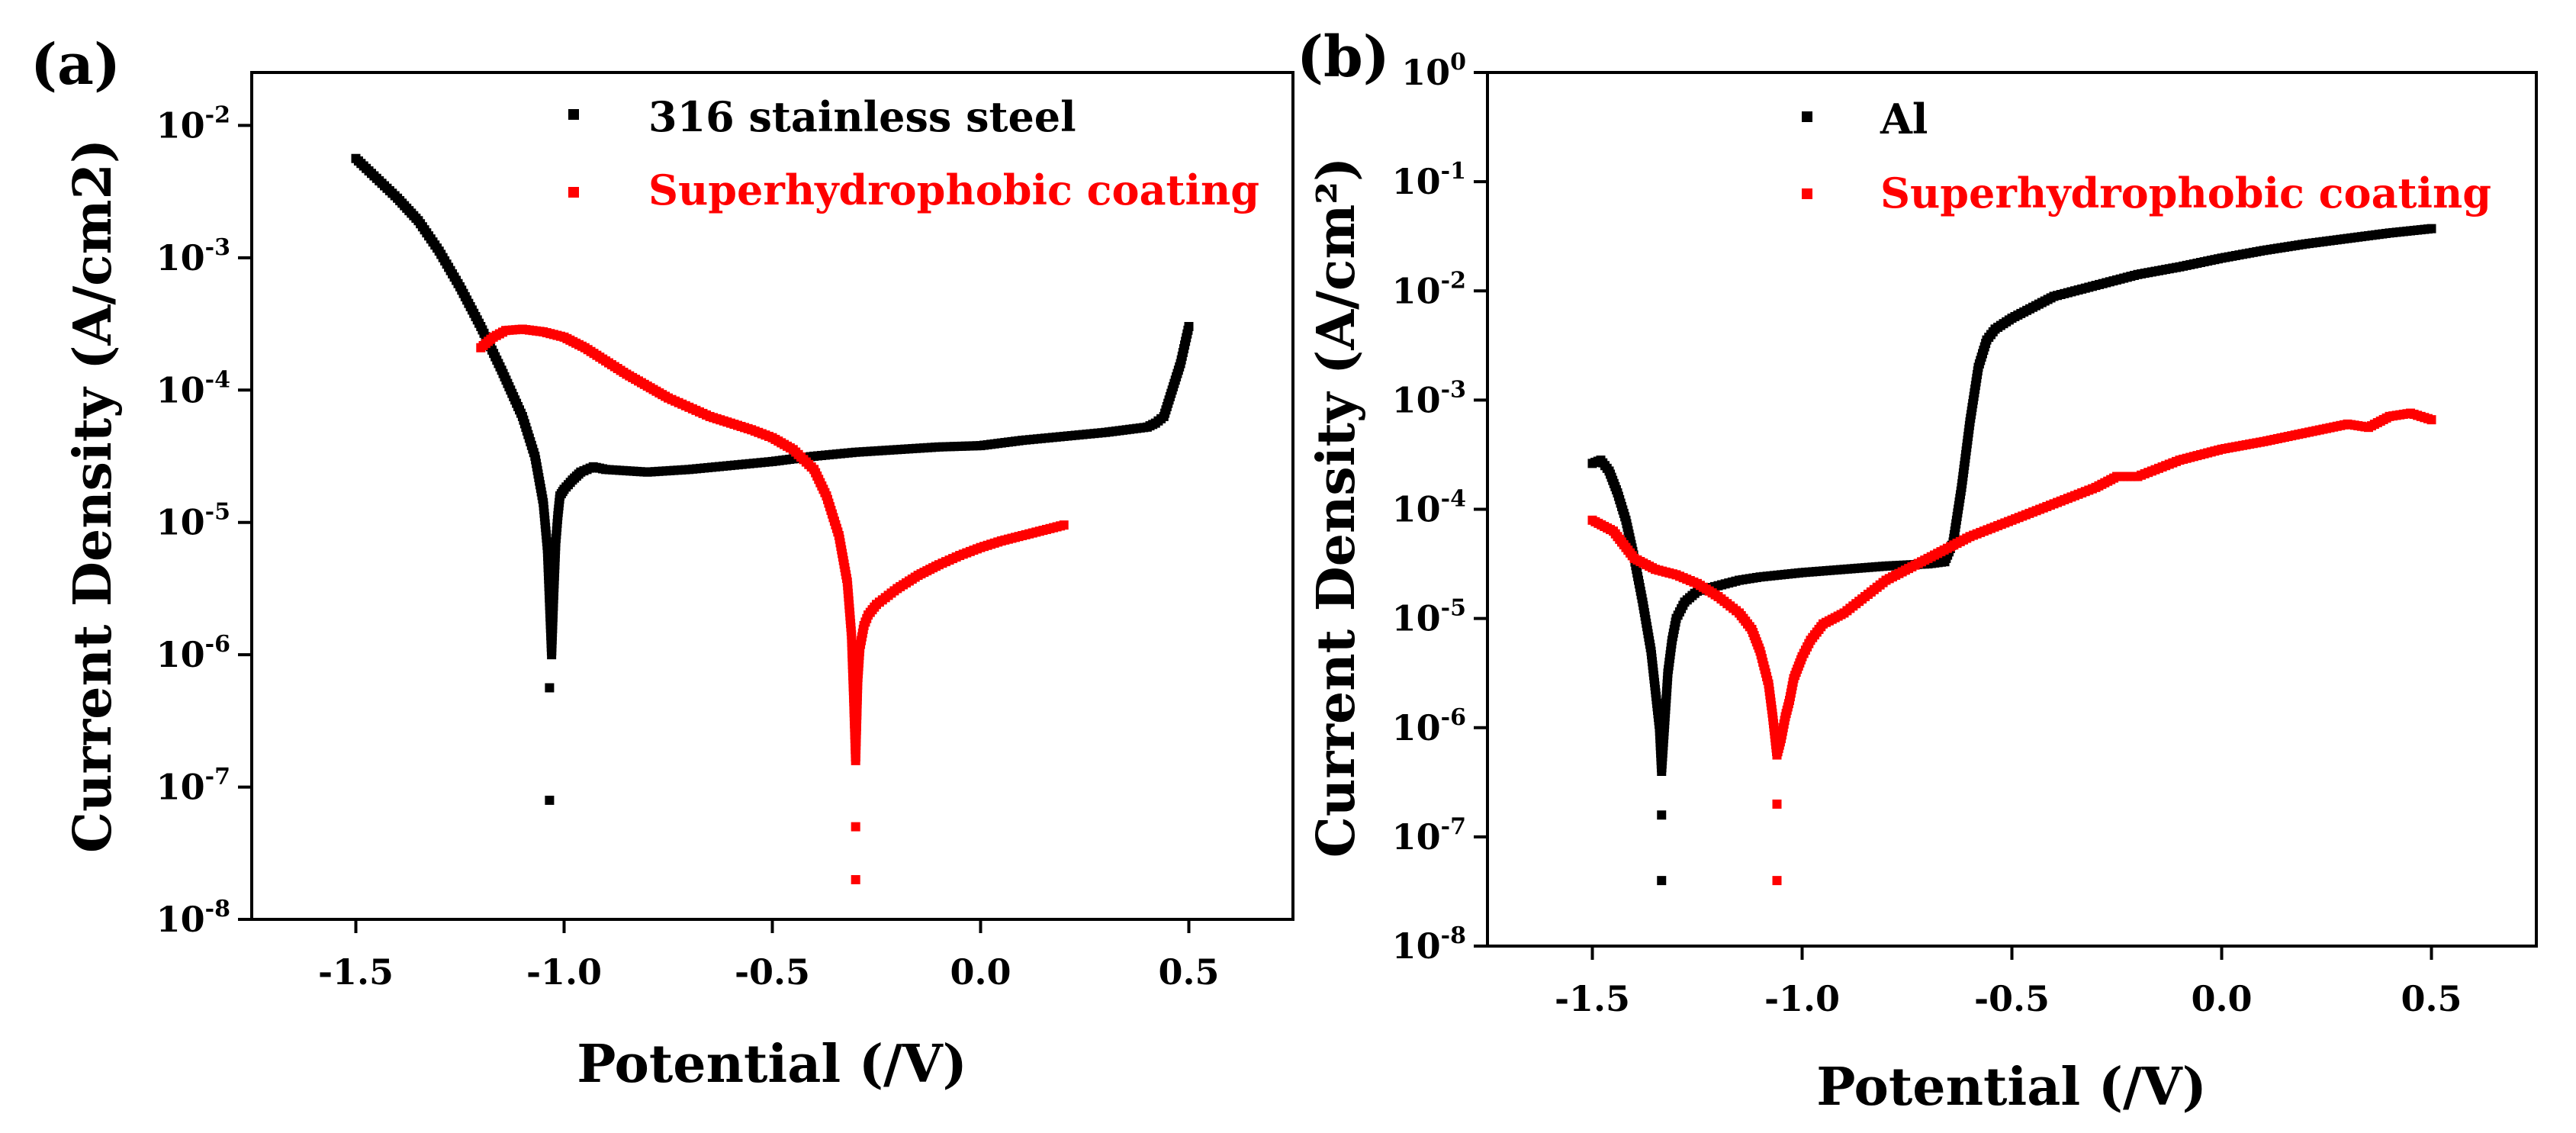 This screenshot has width=2576, height=1133. Describe the element at coordinates (1429, 180) in the screenshot. I see `y-tick-label-b-7: 10⁻¹` at that location.